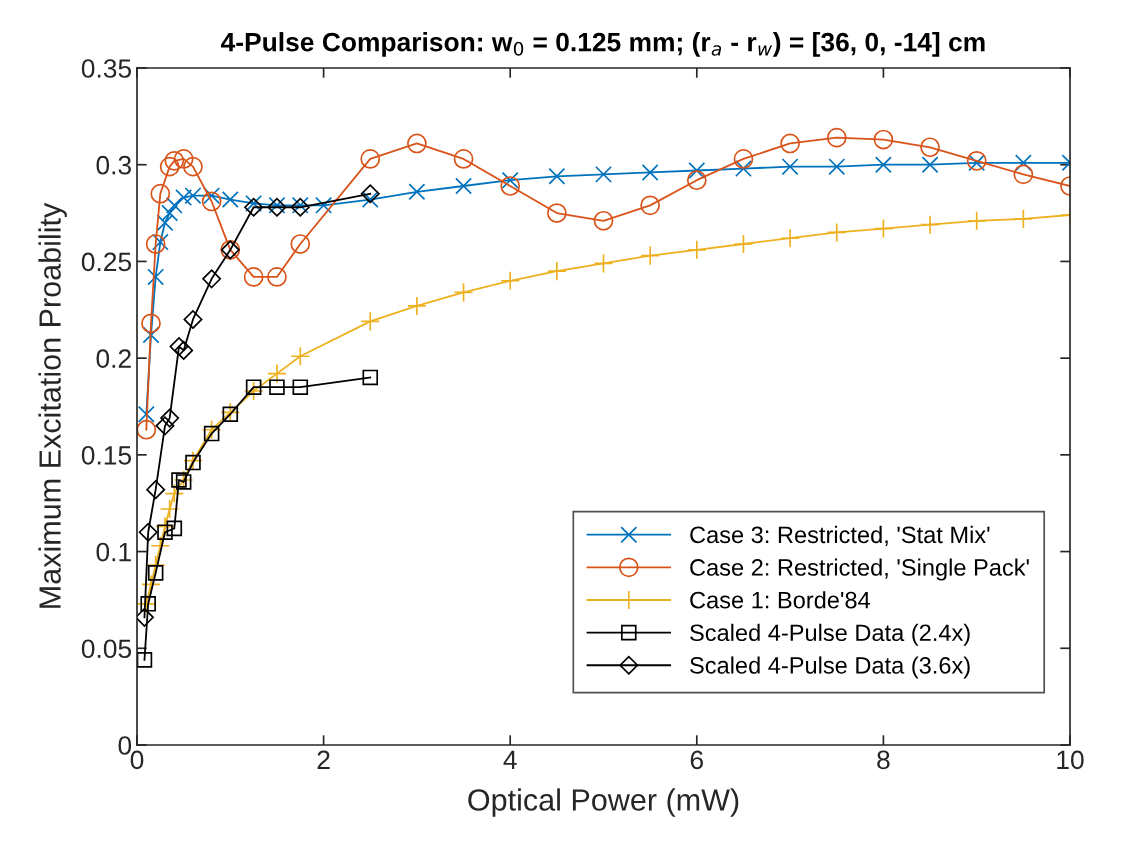  I want to click on legend-label: Case 3: Restricted, 'Stat Mix', so click(840, 535).